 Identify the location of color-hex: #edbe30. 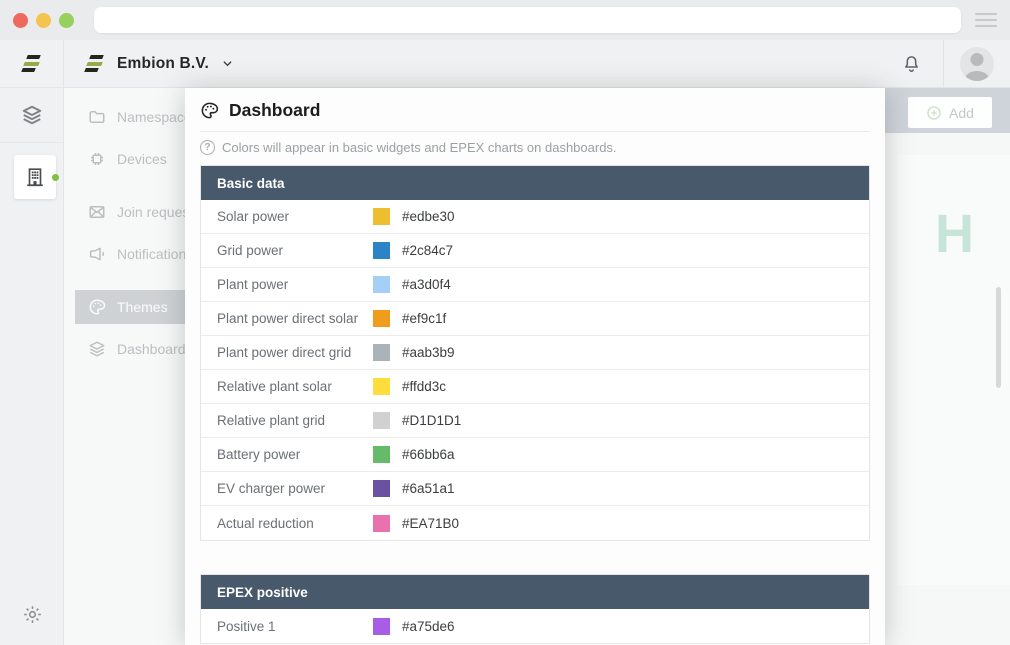
(428, 216).